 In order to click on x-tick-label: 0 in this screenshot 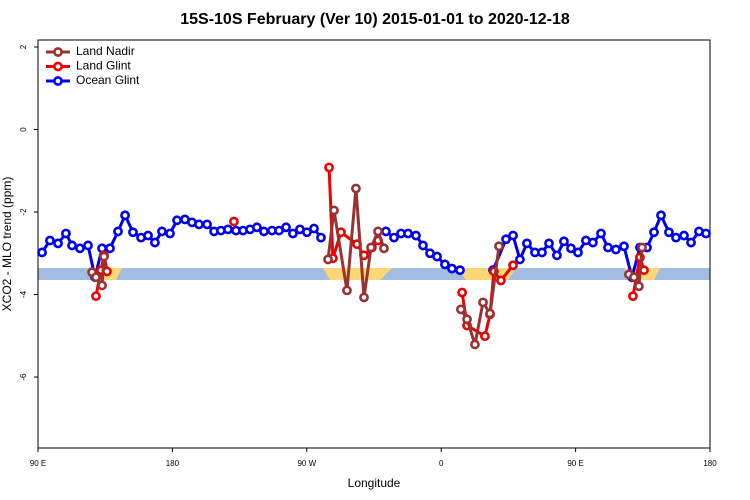, I will do `click(441, 463)`.